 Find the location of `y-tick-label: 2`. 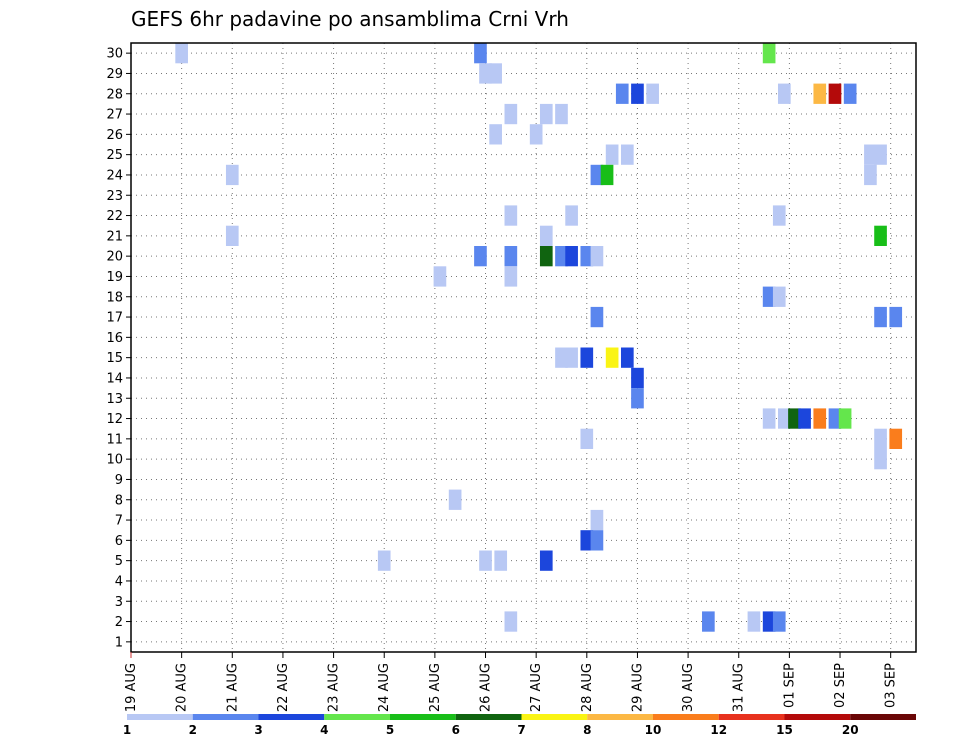

y-tick-label: 2 is located at coordinates (119, 622).